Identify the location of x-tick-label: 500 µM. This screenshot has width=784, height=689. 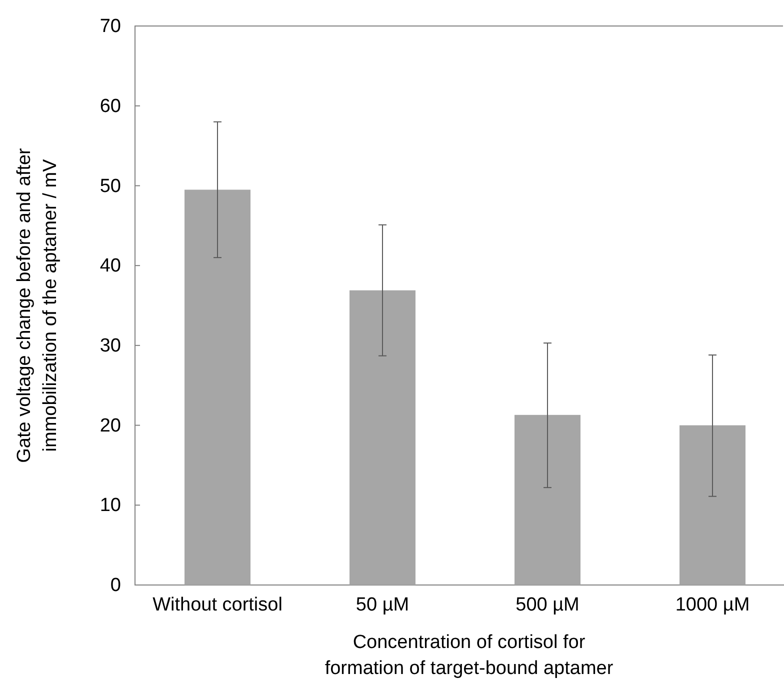
(548, 605).